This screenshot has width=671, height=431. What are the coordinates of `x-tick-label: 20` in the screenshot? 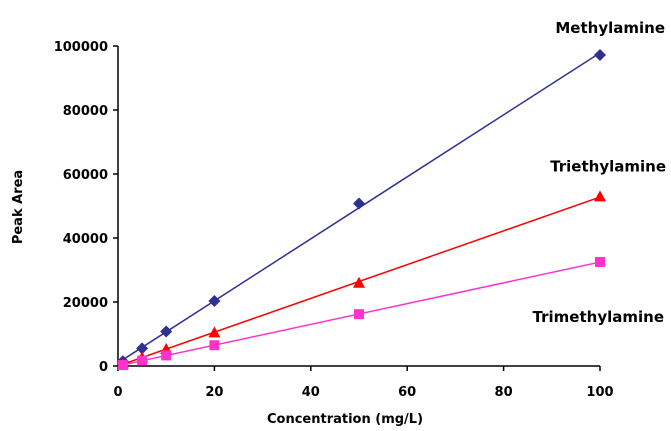 It's located at (214, 392).